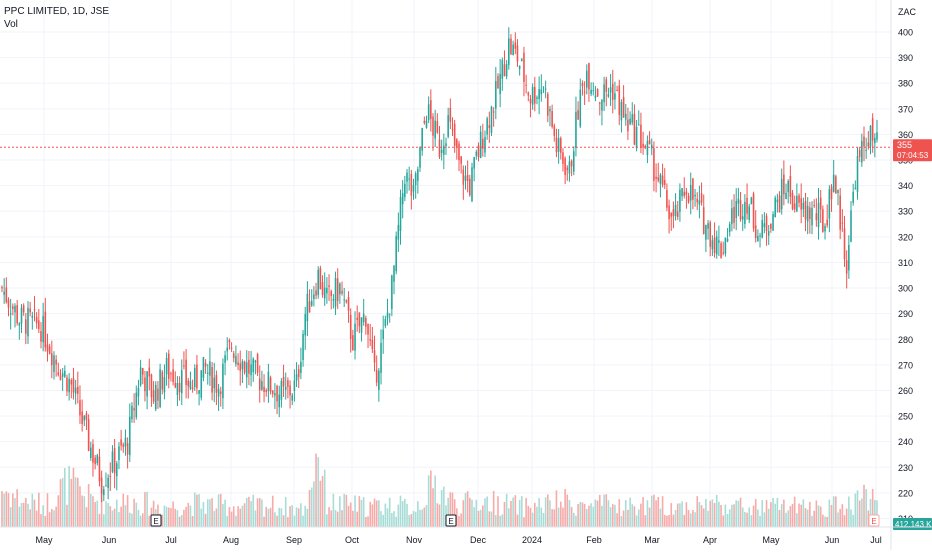 The width and height of the screenshot is (932, 555). What do you see at coordinates (11, 24) in the screenshot?
I see `volume-label: Vol` at bounding box center [11, 24].